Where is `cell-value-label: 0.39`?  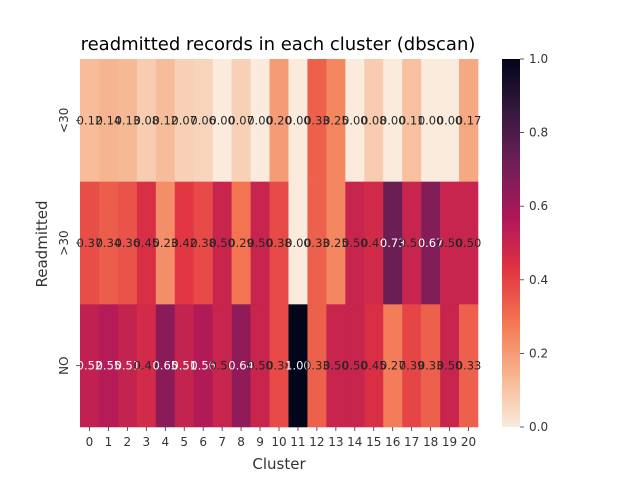 cell-value-label: 0.39 is located at coordinates (412, 366).